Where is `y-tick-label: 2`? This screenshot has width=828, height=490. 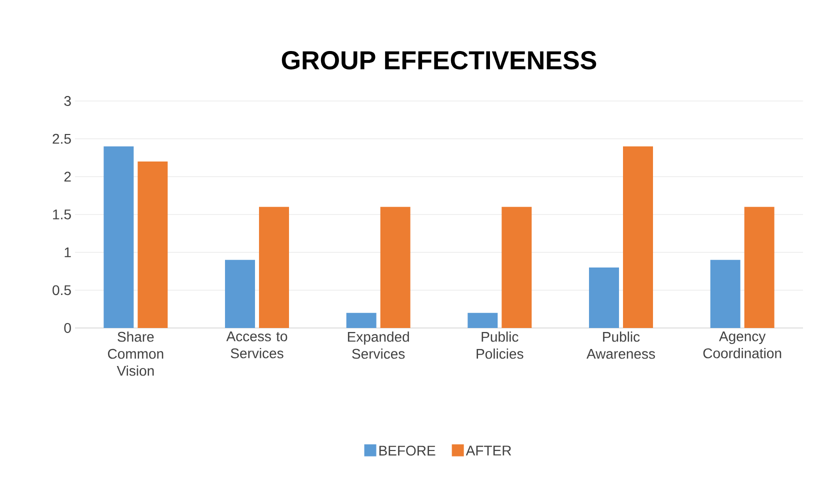 y-tick-label: 2 is located at coordinates (67, 177).